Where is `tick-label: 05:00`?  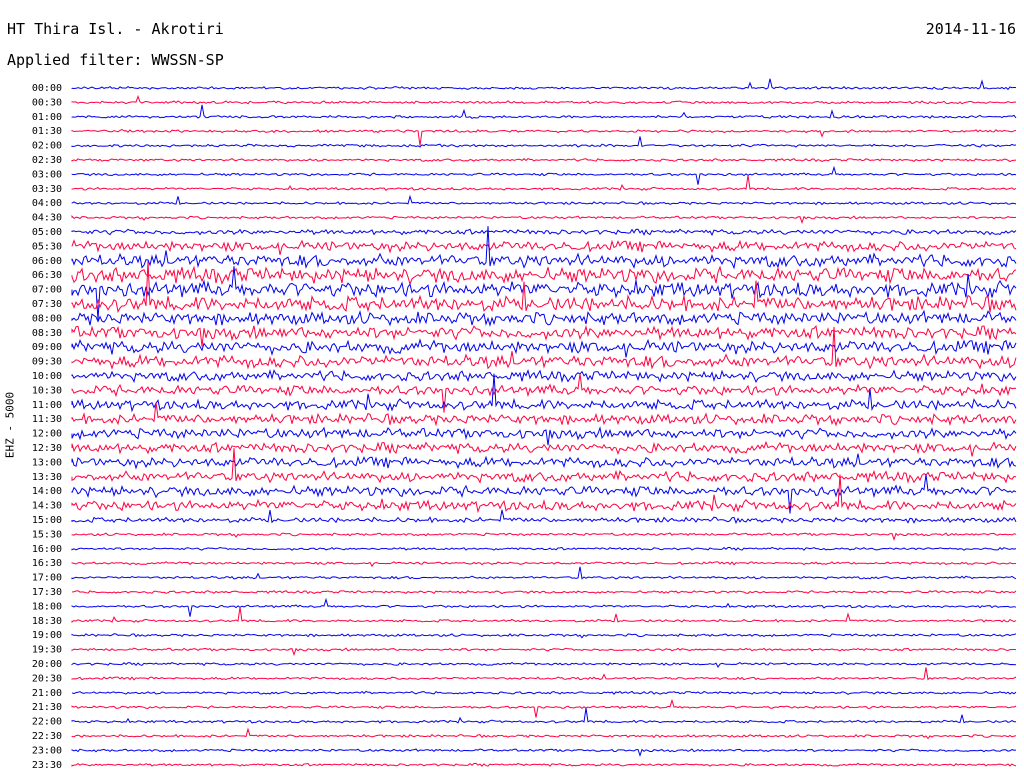
tick-label: 05:00 is located at coordinates (47, 232).